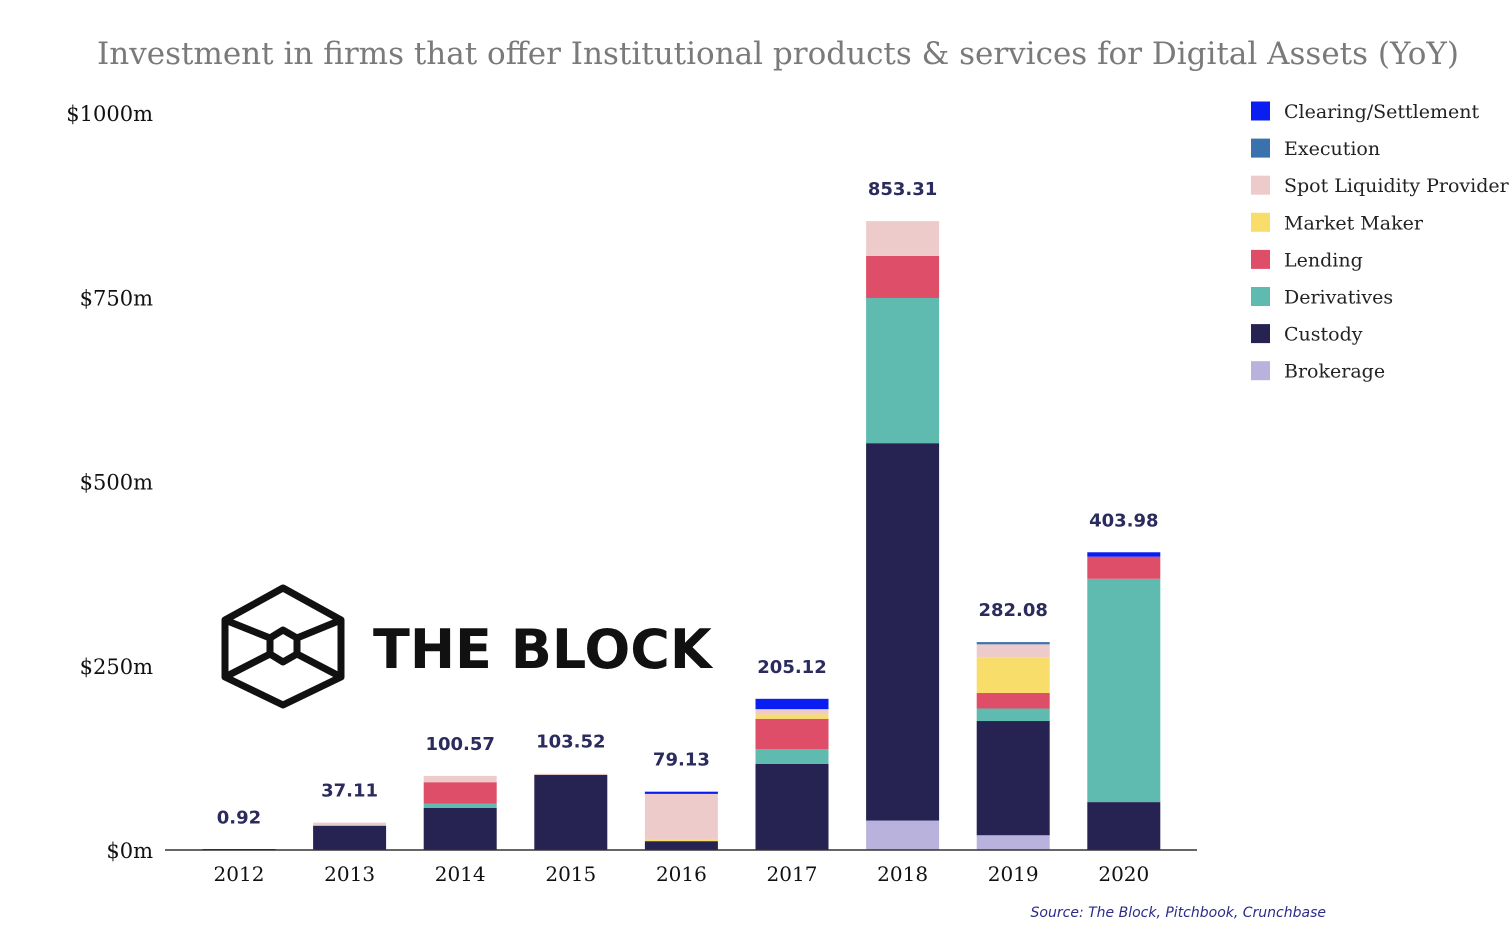 Image resolution: width=1512 pixels, height=946 pixels. What do you see at coordinates (1012, 610) in the screenshot?
I see `total-label-2019: 282.08` at bounding box center [1012, 610].